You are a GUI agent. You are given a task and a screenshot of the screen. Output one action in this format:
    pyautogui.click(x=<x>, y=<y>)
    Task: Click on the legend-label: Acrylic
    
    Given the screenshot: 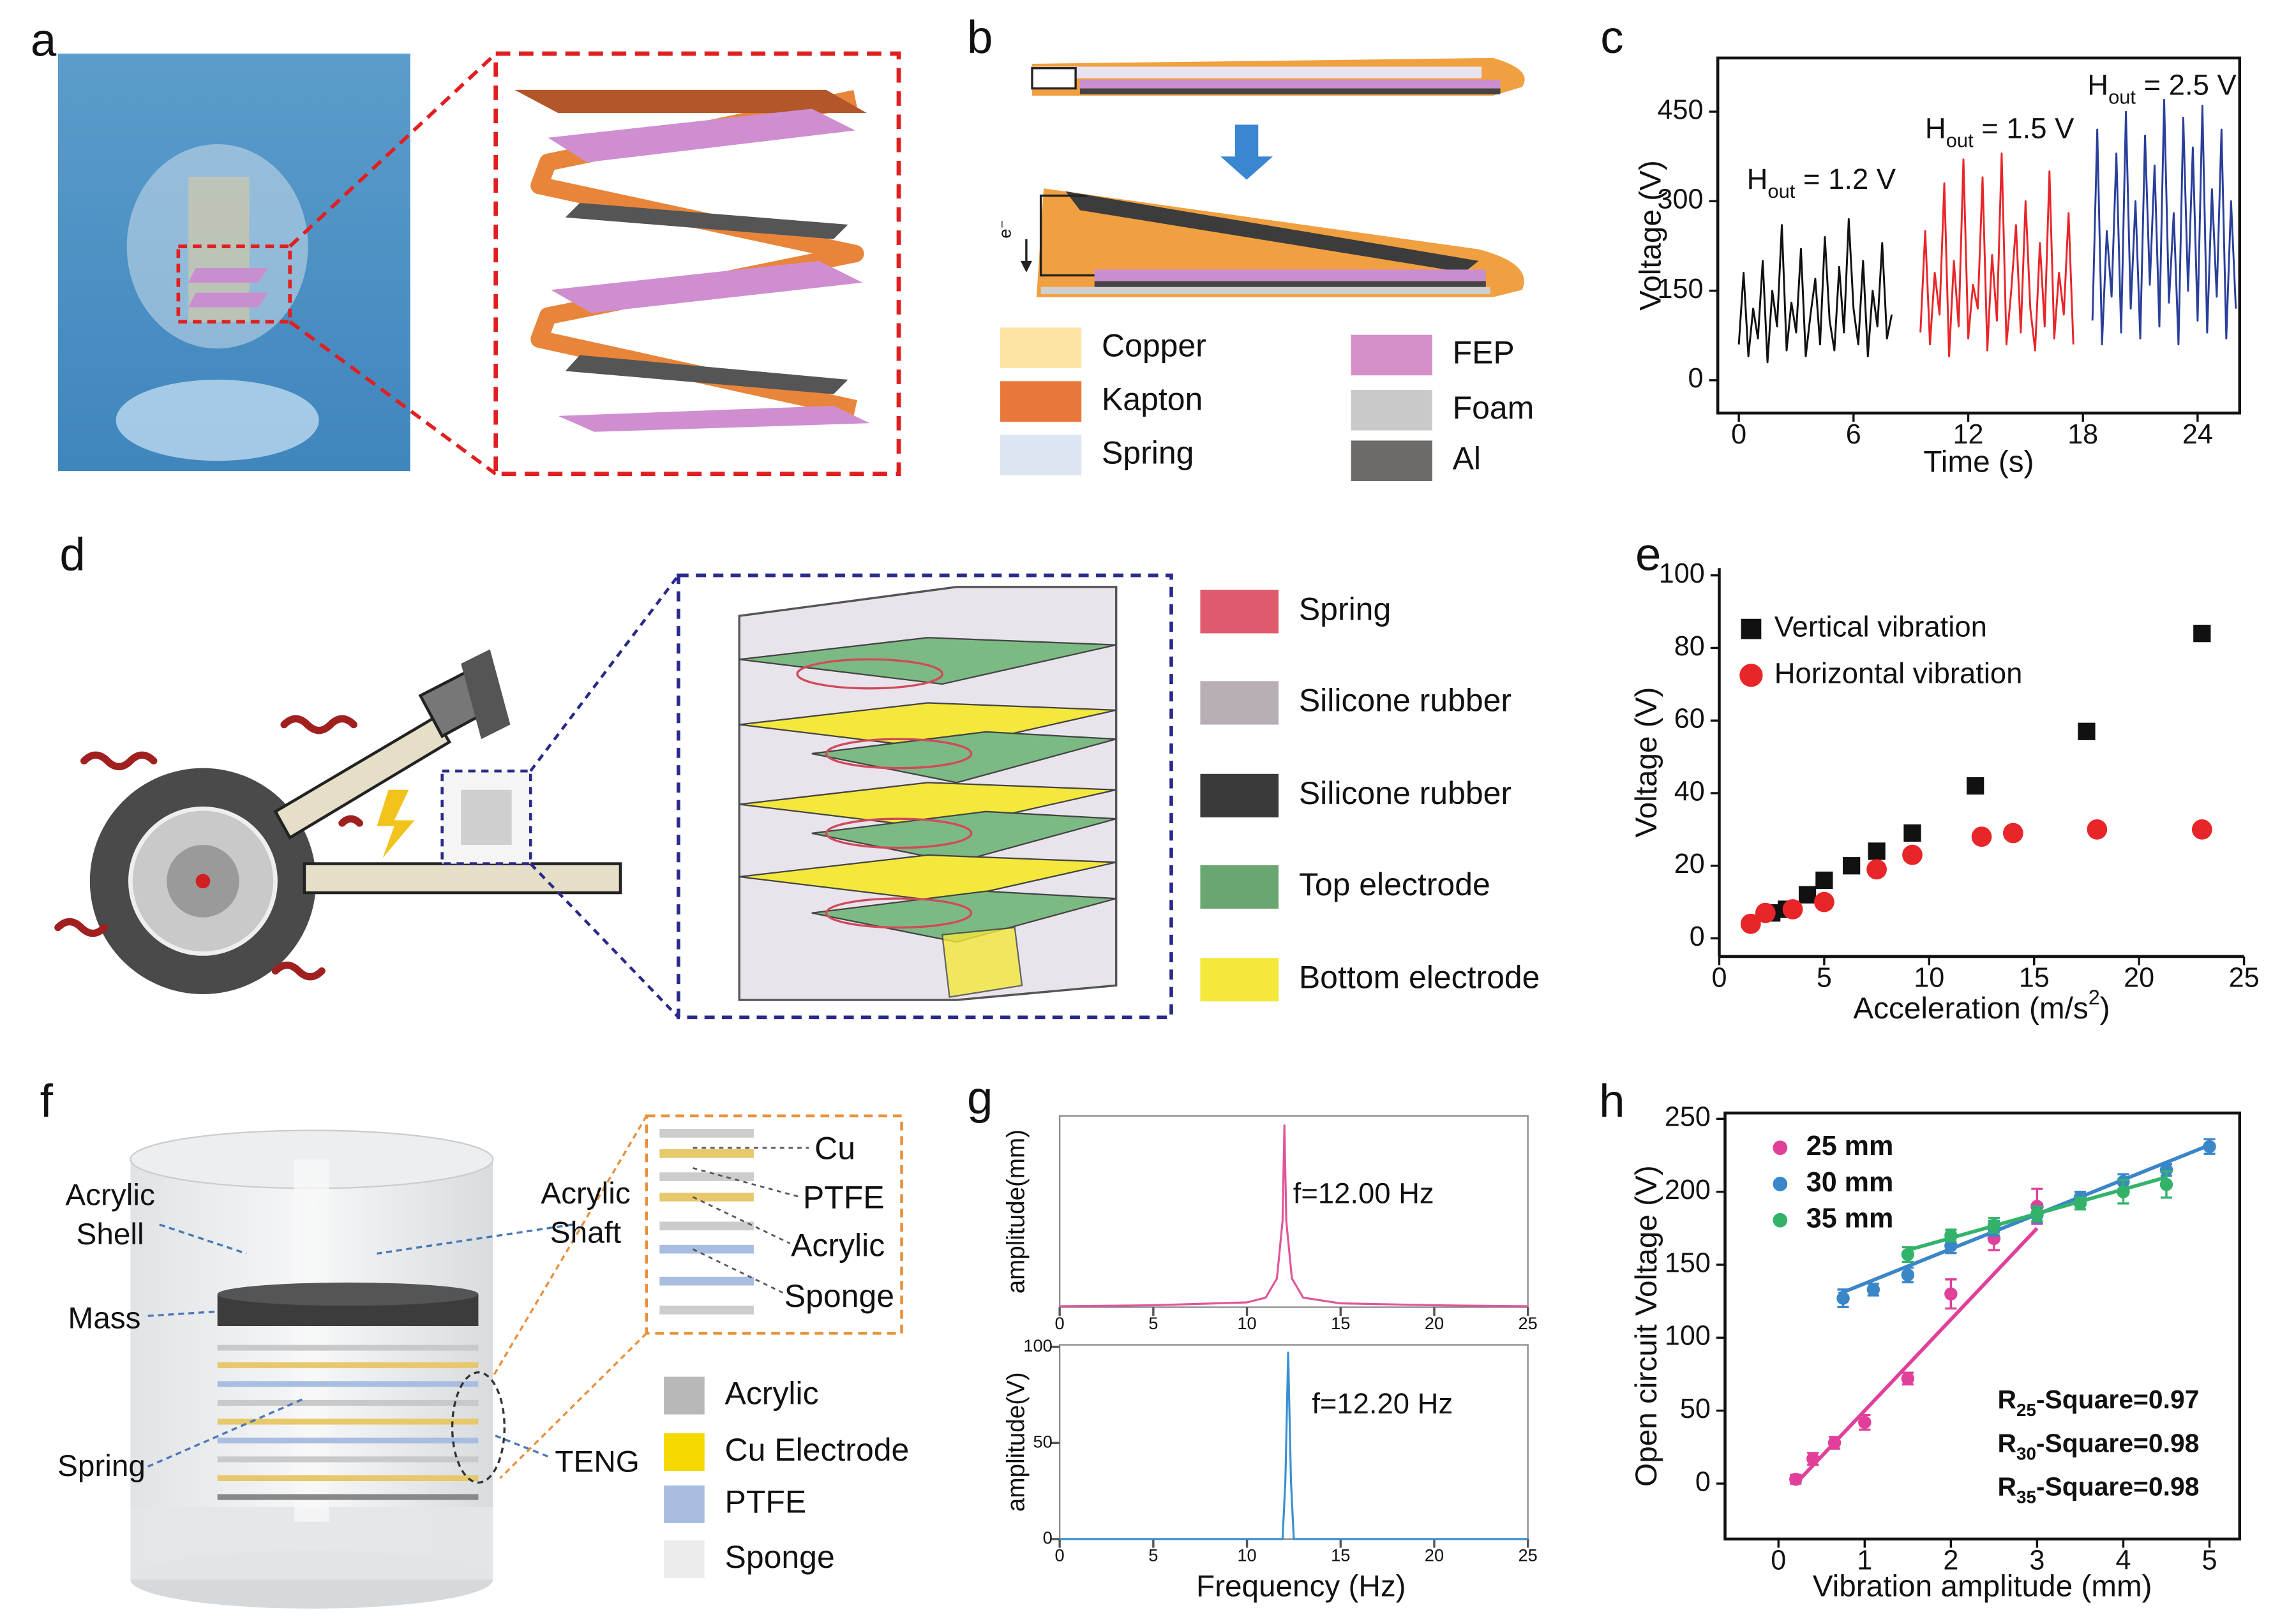 What is the action you would take?
    pyautogui.click(x=772, y=1393)
    